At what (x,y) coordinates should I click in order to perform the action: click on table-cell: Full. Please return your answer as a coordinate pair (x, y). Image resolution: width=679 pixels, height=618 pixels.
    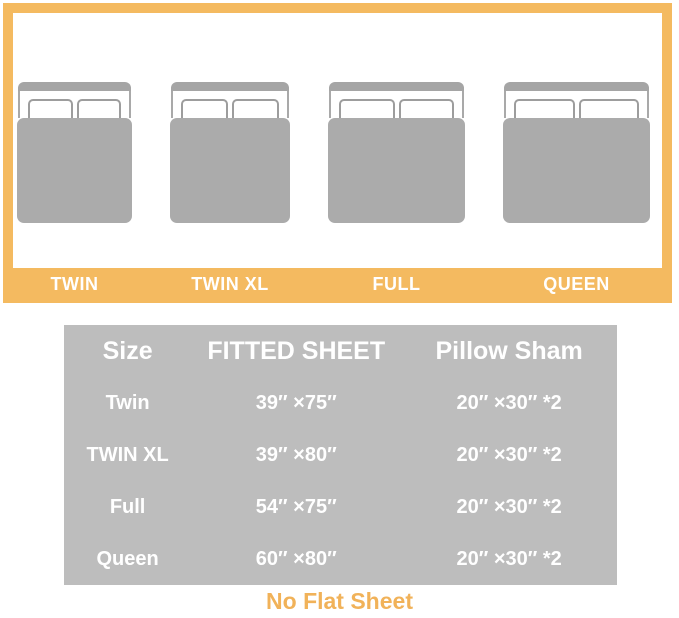
    Looking at the image, I should click on (127, 506).